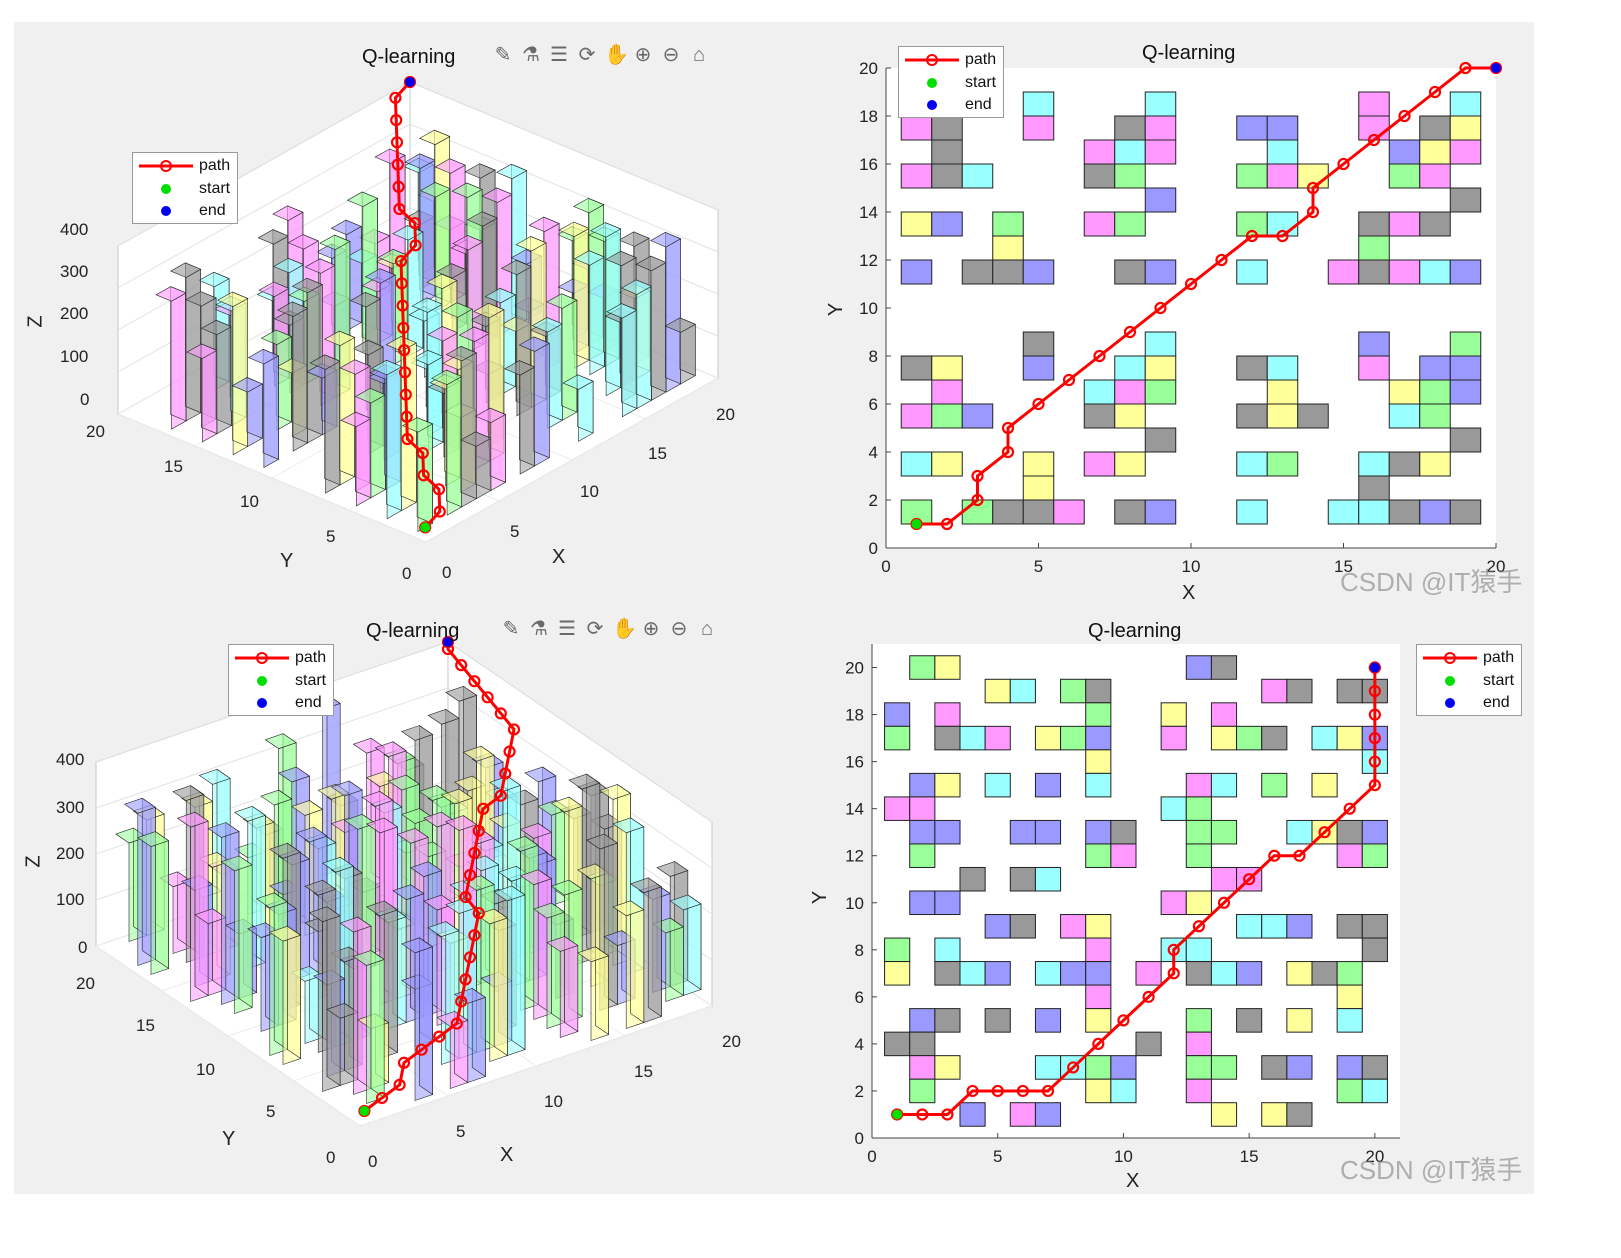 This screenshot has height=1258, width=1621. What do you see at coordinates (868, 164) in the screenshot?
I see `y-tick-label: 16` at bounding box center [868, 164].